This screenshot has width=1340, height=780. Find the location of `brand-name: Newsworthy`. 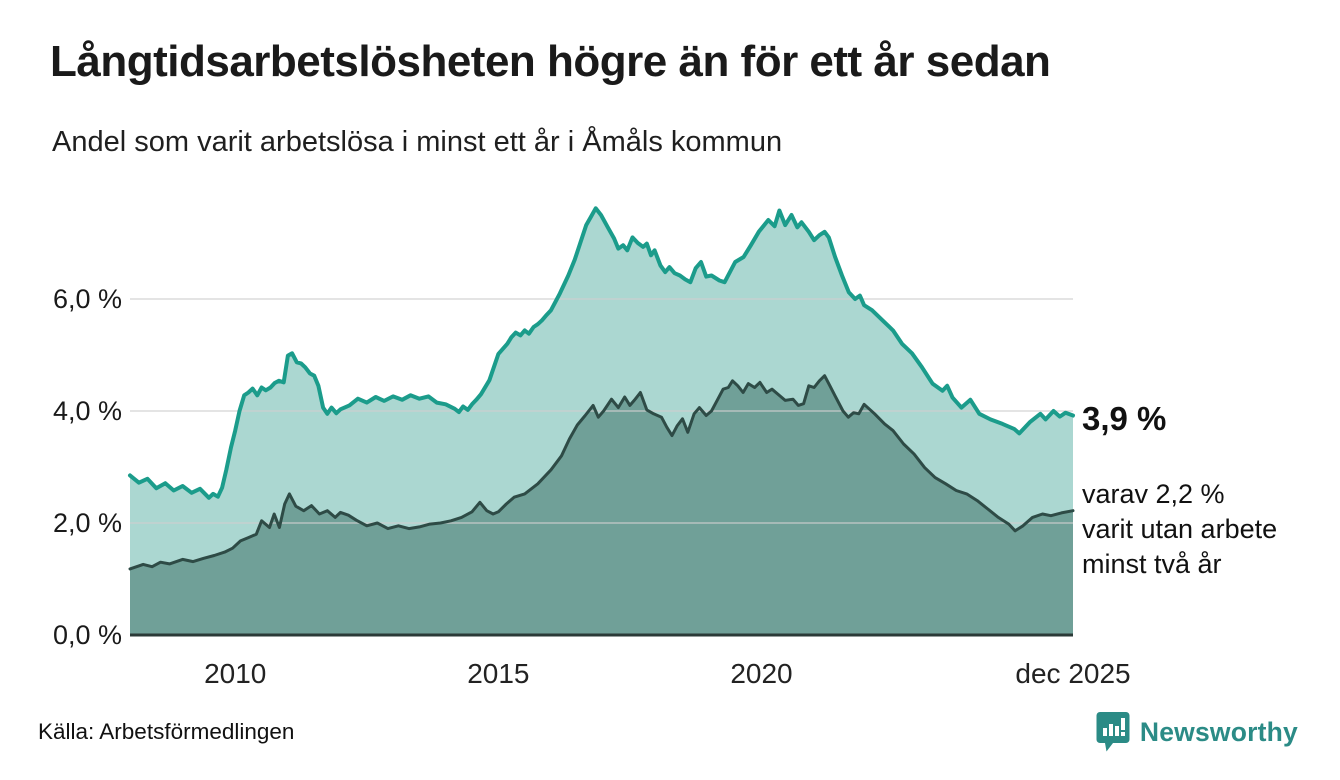

brand-name: Newsworthy is located at coordinates (1218, 731).